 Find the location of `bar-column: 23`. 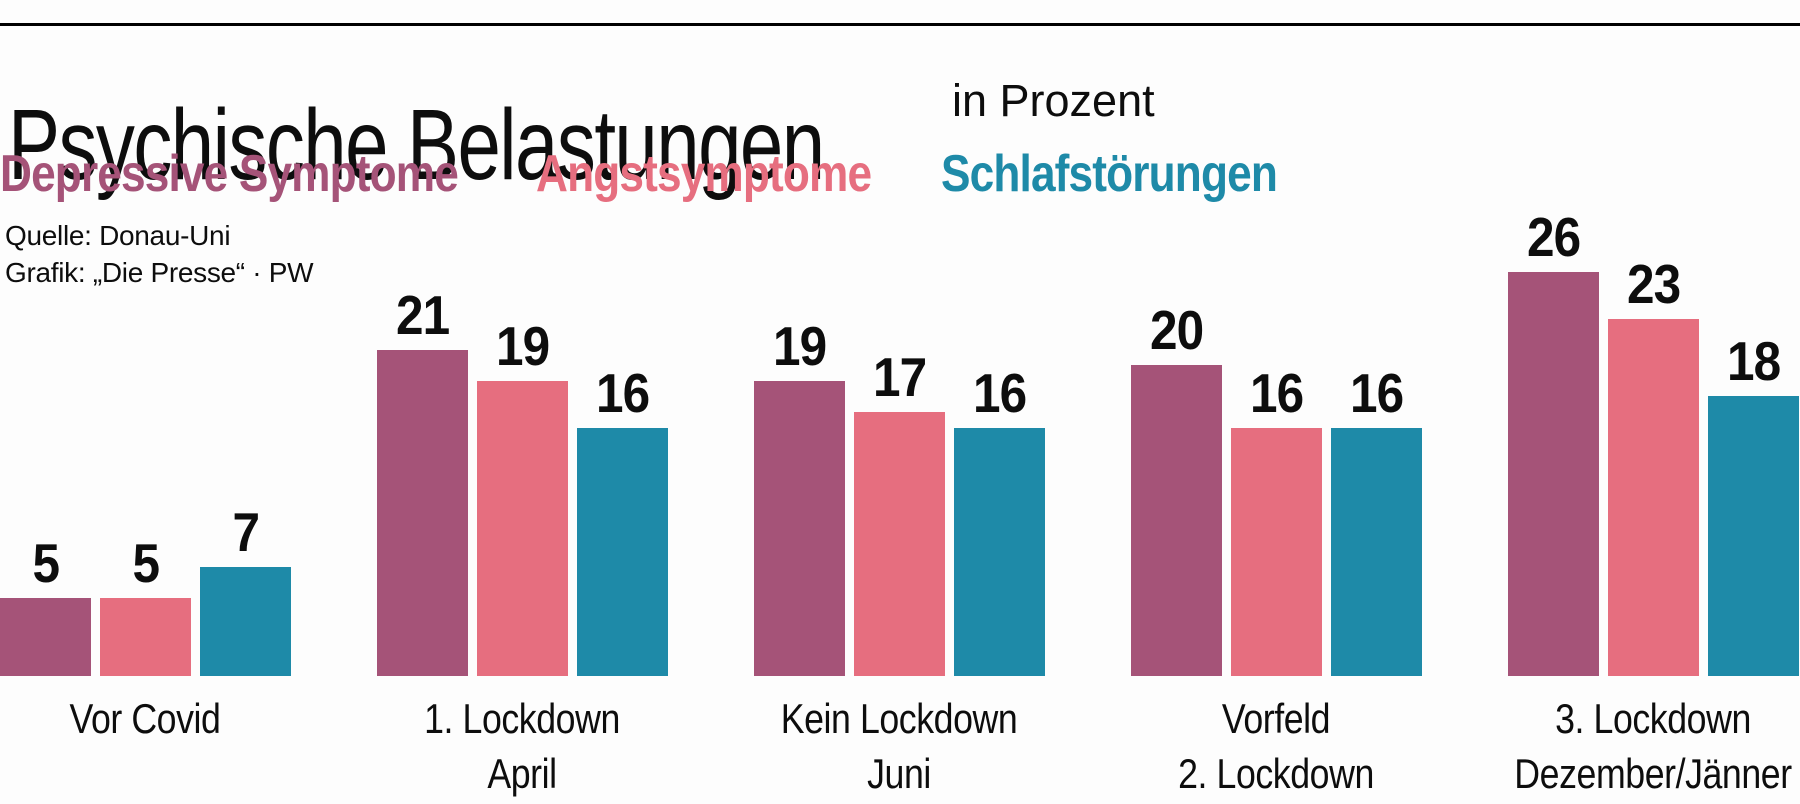

bar-column: 23 is located at coordinates (1653, 466).